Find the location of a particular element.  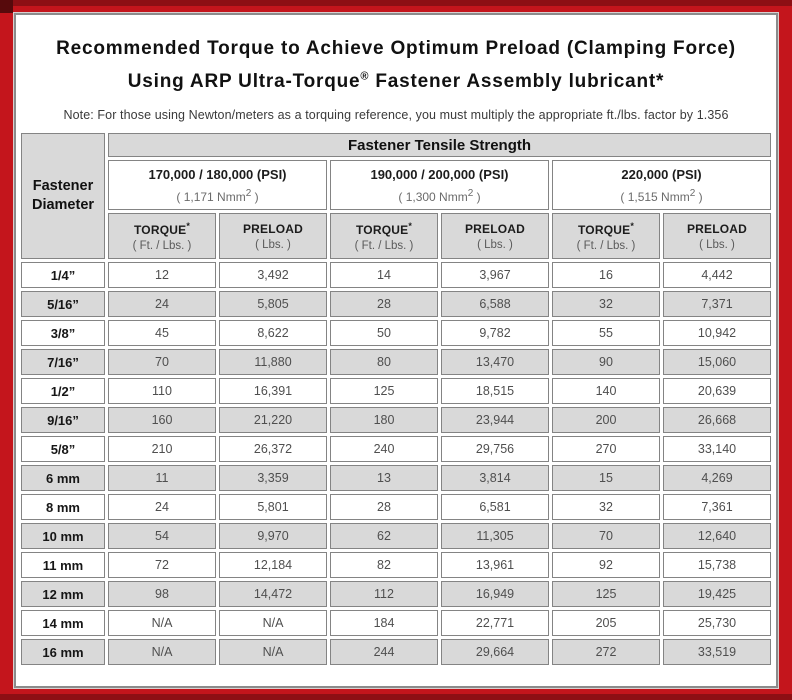

torque-value-cell: 205 is located at coordinates (606, 623).